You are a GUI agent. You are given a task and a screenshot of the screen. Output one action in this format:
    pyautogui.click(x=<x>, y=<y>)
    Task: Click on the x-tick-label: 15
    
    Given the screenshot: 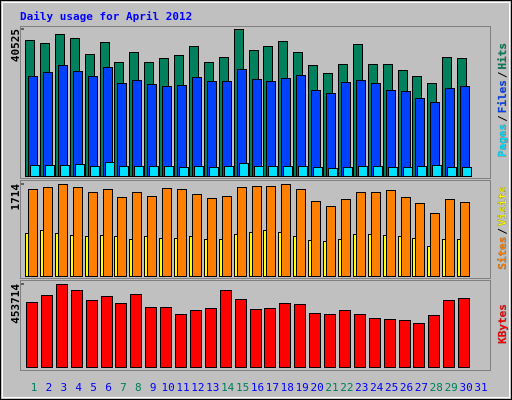 What is the action you would take?
    pyautogui.click(x=242, y=387)
    